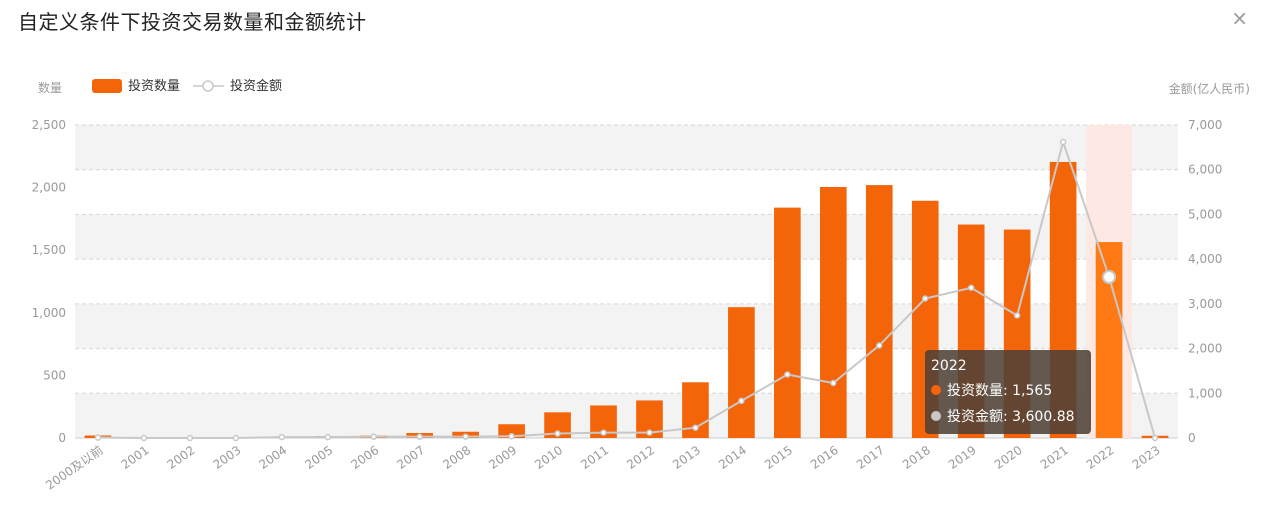 This screenshot has height=513, width=1274. I want to click on right-tick-label: 0, so click(1192, 438).